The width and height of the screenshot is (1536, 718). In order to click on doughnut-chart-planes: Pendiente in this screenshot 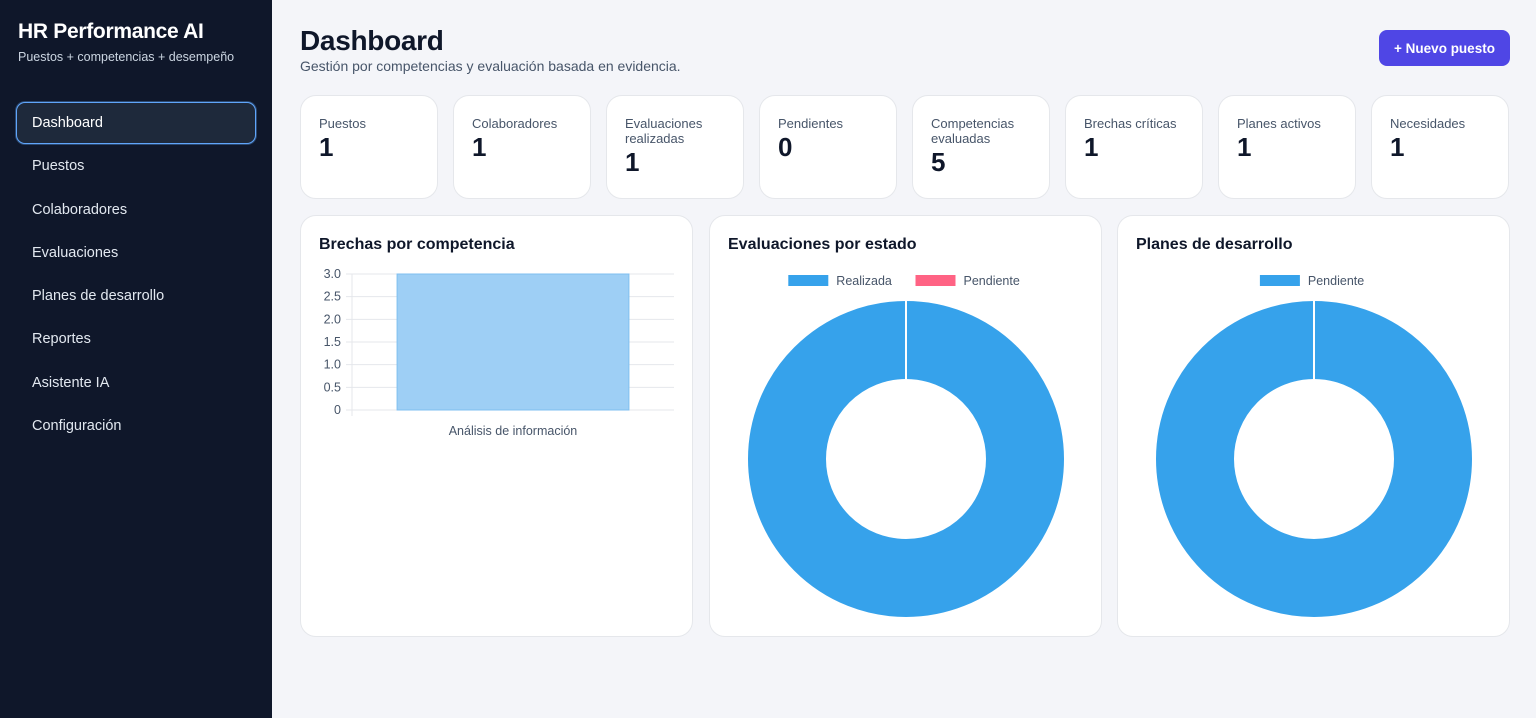, I will do `click(1314, 445)`.